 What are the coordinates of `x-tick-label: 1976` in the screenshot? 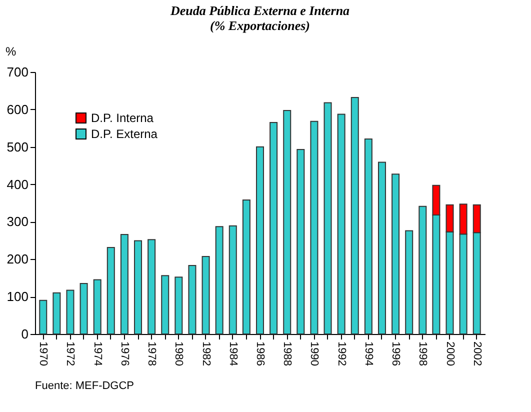 It's located at (124, 354).